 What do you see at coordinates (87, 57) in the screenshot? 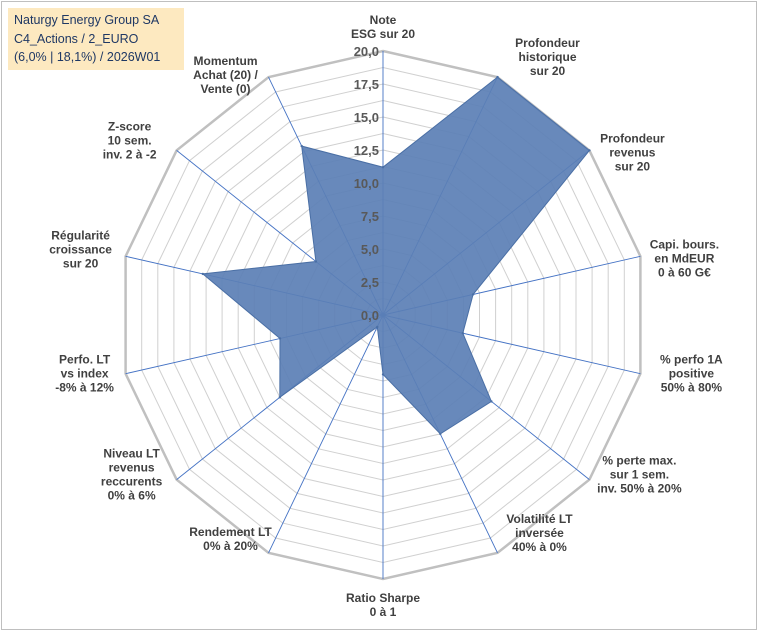
I see `title-stats: (6,0% | 18,1%) / 2026W01` at bounding box center [87, 57].